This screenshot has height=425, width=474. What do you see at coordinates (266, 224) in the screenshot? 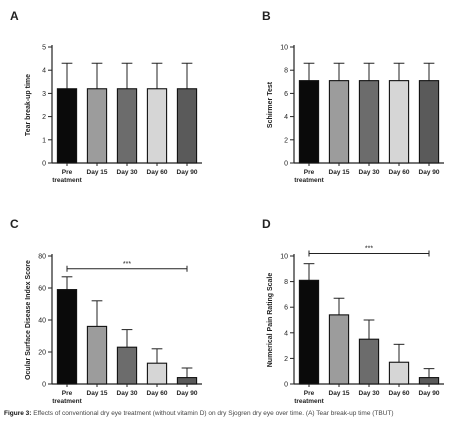
I see `panel-letter: D` at bounding box center [266, 224].